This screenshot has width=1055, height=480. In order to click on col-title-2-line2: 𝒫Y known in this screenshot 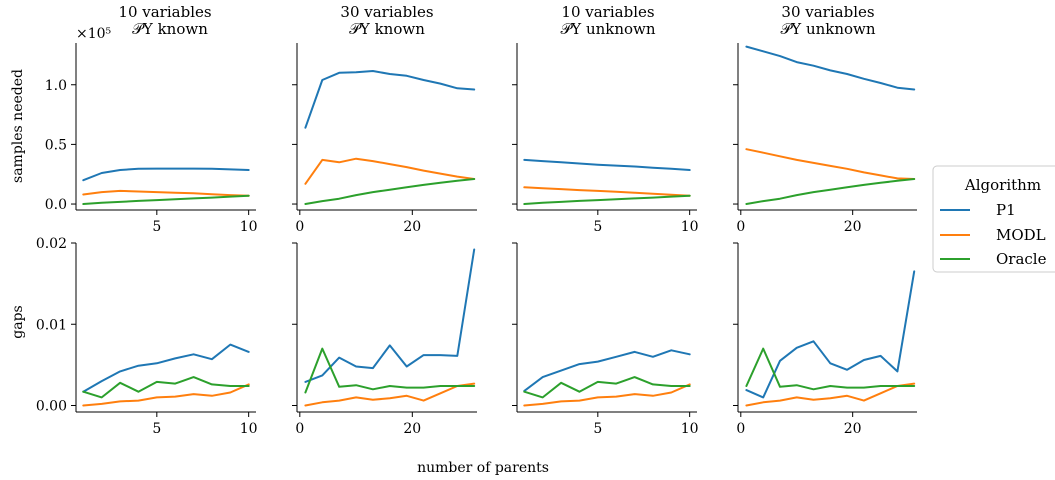, I will do `click(387, 29)`.